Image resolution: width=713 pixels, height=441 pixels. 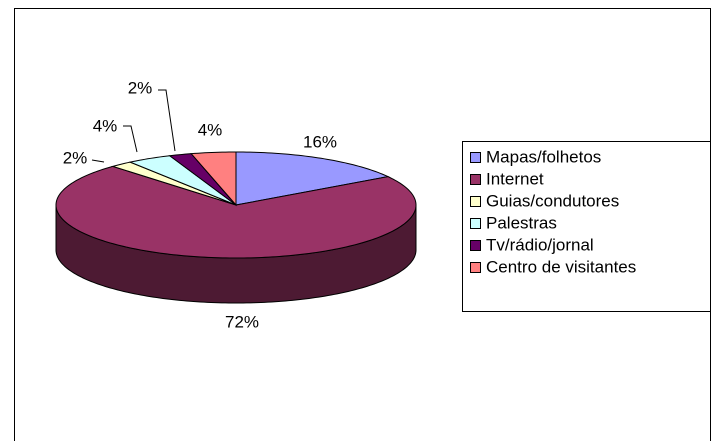 I want to click on legend-label: Internet, so click(x=515, y=178).